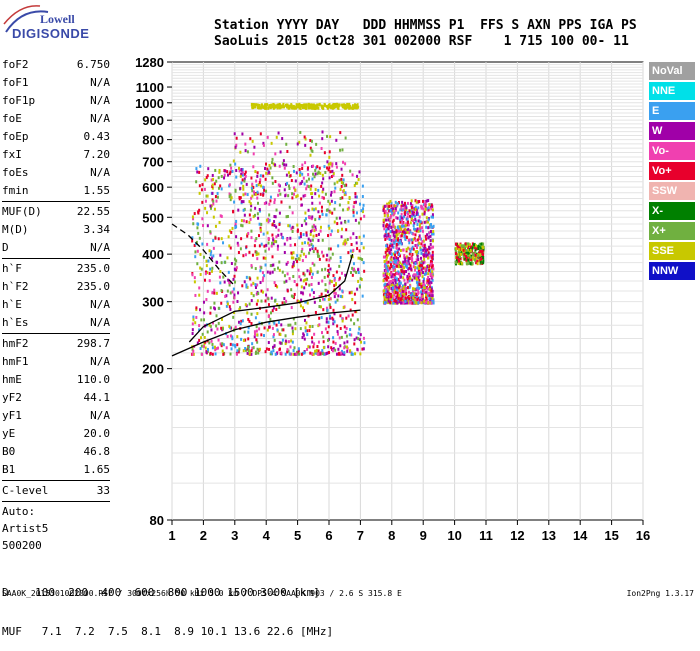 This screenshot has width=700, height=651. What do you see at coordinates (12, 397) in the screenshot?
I see `parameter-name: yF2` at bounding box center [12, 397].